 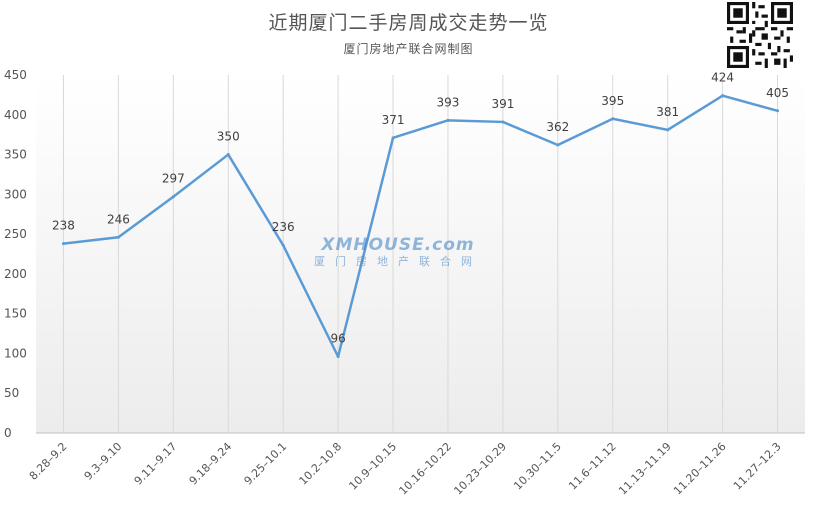 I want to click on watermark-logo: XMHOUSE.com, so click(x=398, y=245).